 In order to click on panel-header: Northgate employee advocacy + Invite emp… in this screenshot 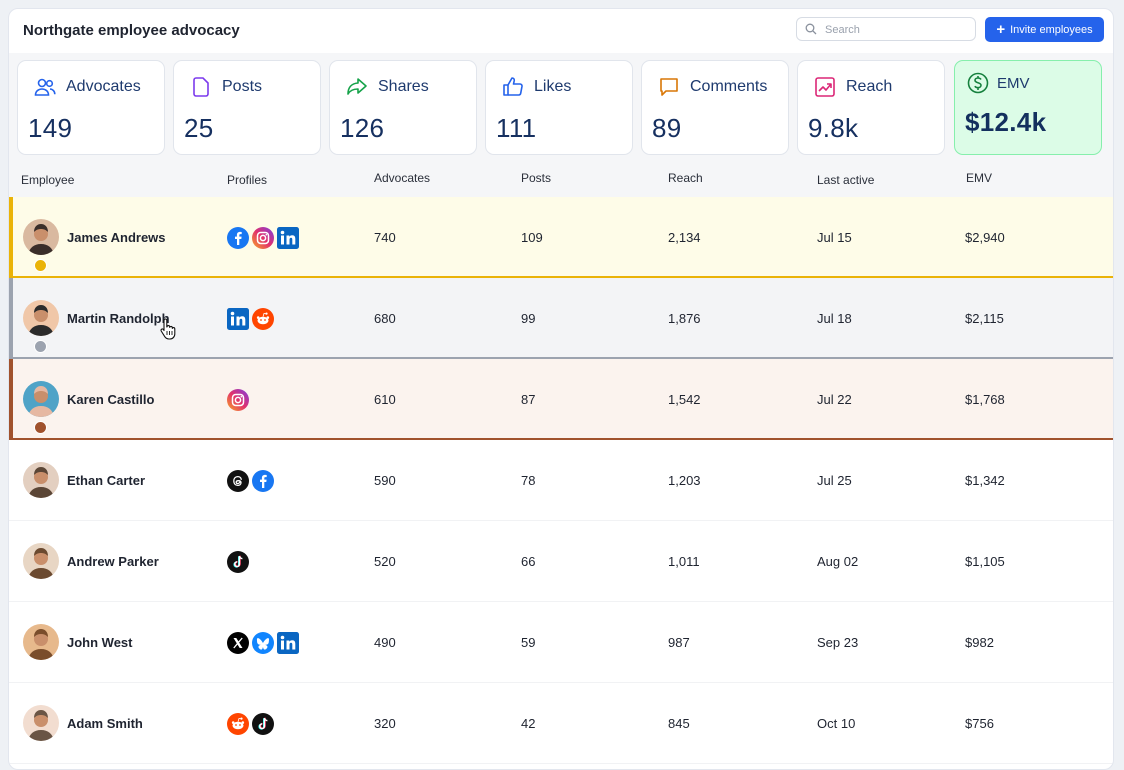, I will do `click(561, 31)`.